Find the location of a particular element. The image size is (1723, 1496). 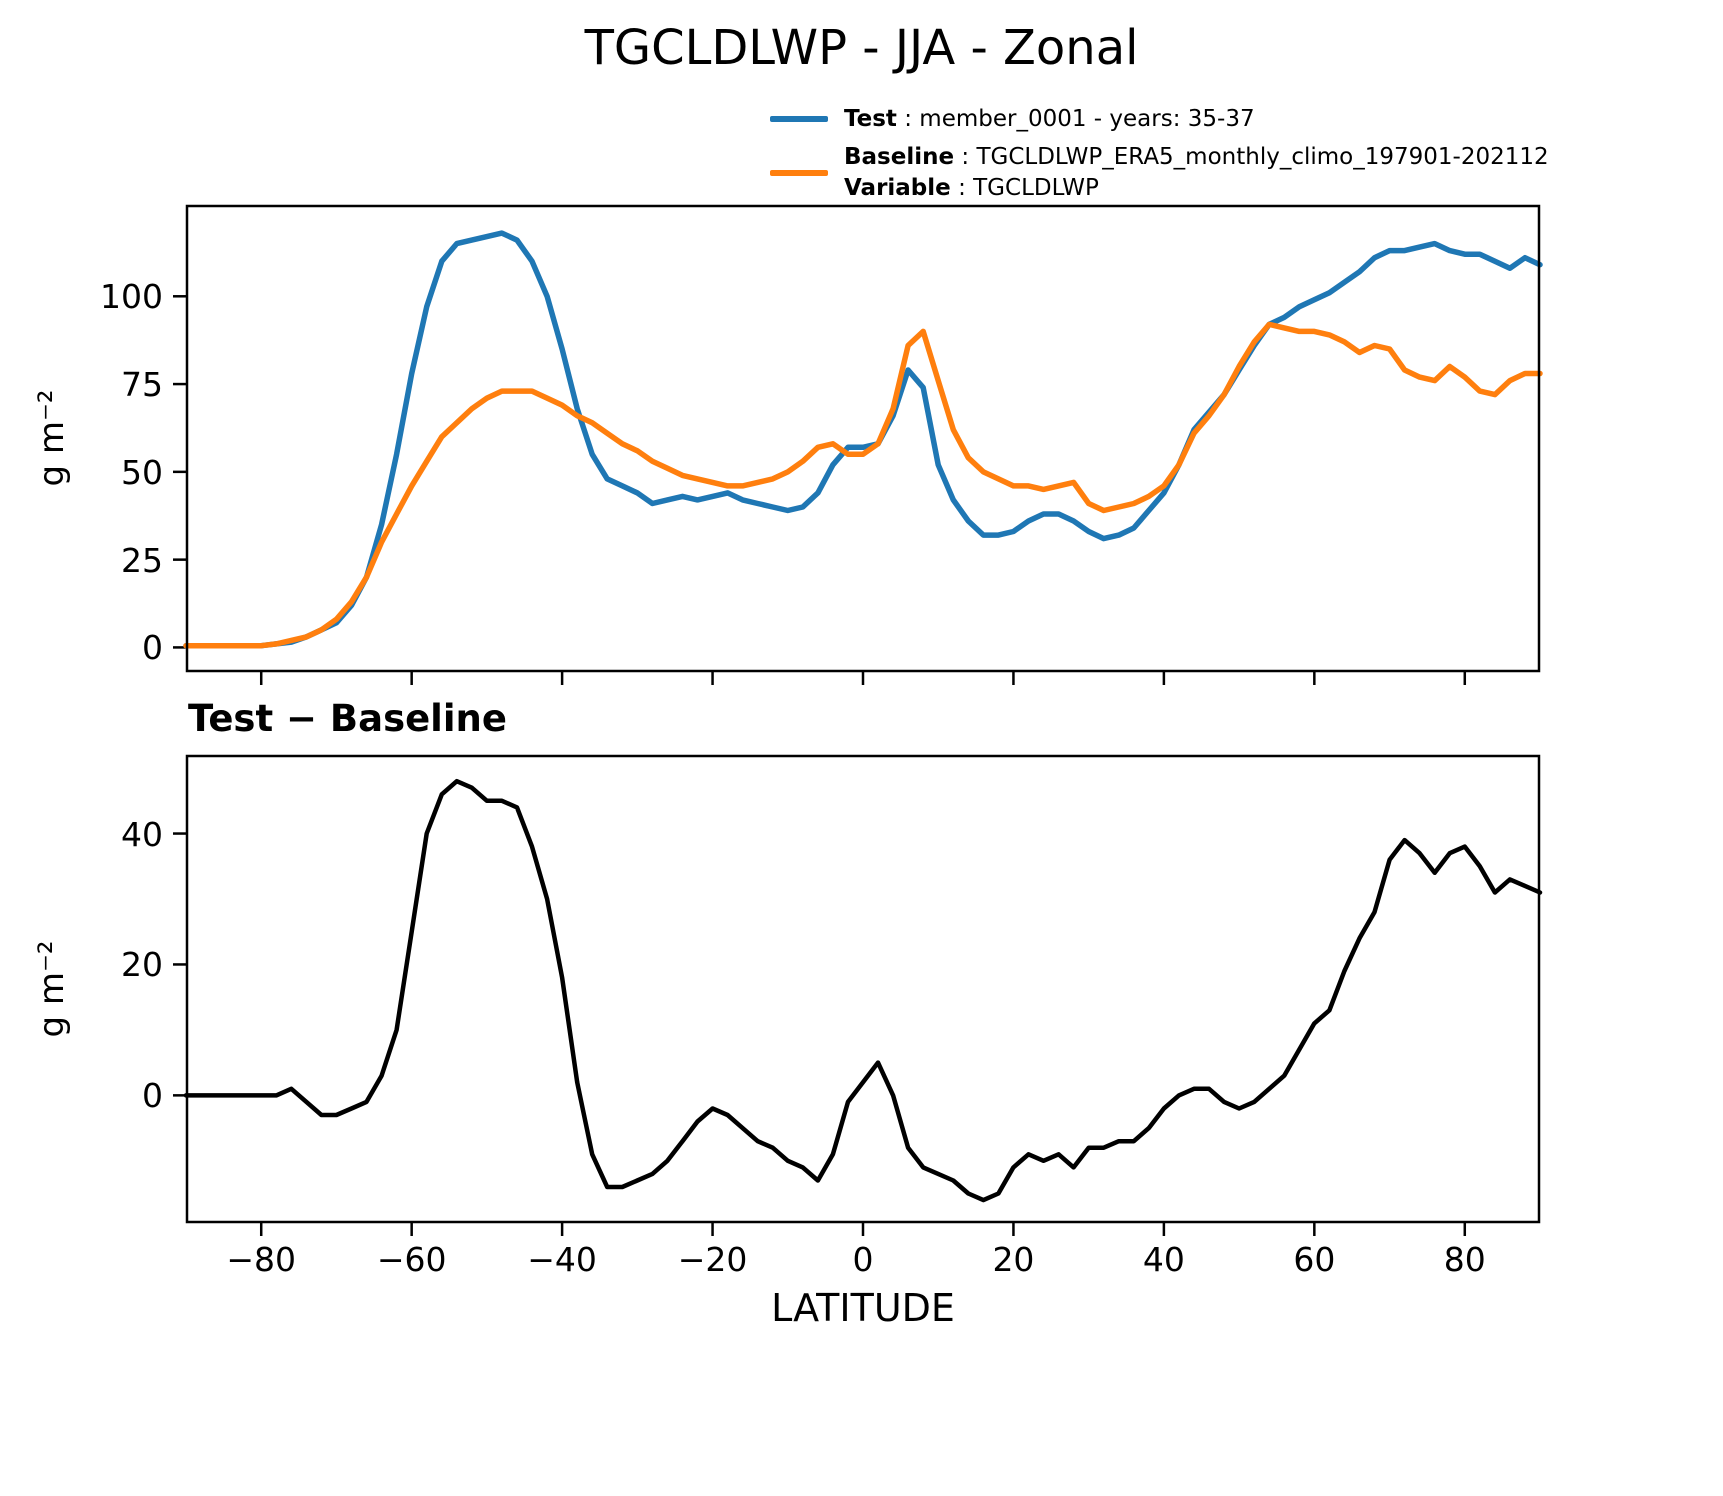

chart-title: TGCLDLWP - JJA - Zonal is located at coordinates (861, 48).